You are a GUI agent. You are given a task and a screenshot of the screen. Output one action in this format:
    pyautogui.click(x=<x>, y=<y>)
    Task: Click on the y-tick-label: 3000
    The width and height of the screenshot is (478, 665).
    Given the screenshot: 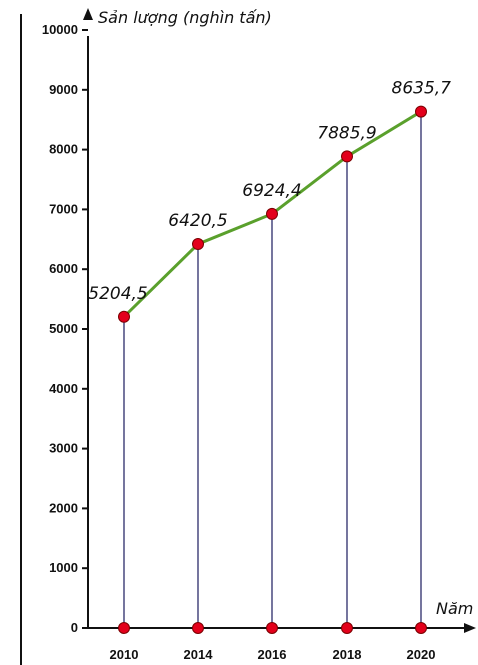 What is the action you would take?
    pyautogui.click(x=63, y=448)
    